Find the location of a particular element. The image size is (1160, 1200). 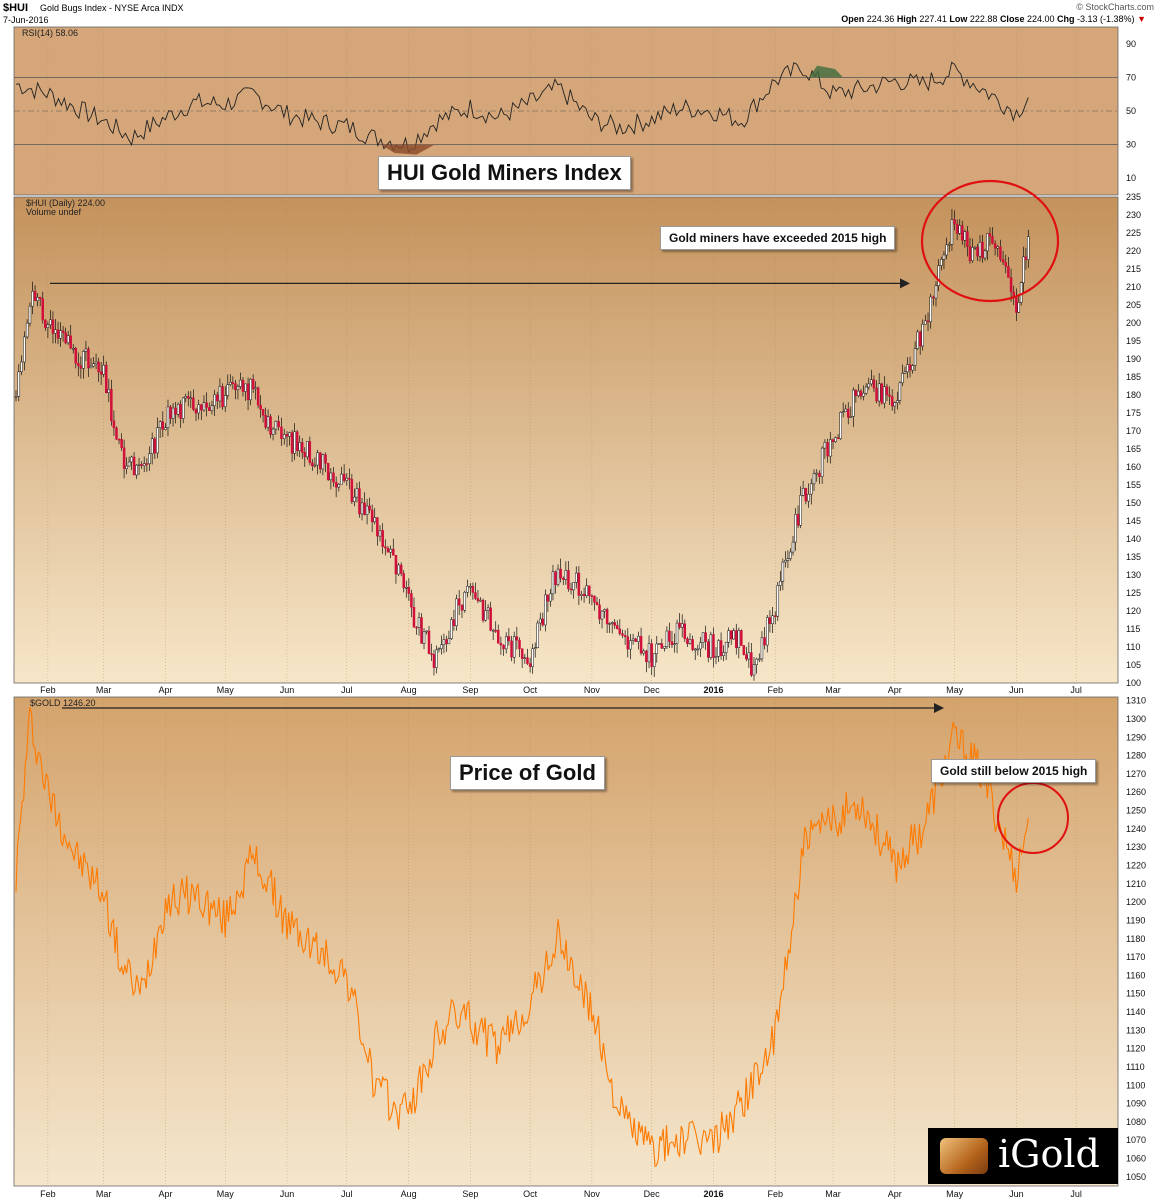

rsi-overbought-fill is located at coordinates (826, 71).